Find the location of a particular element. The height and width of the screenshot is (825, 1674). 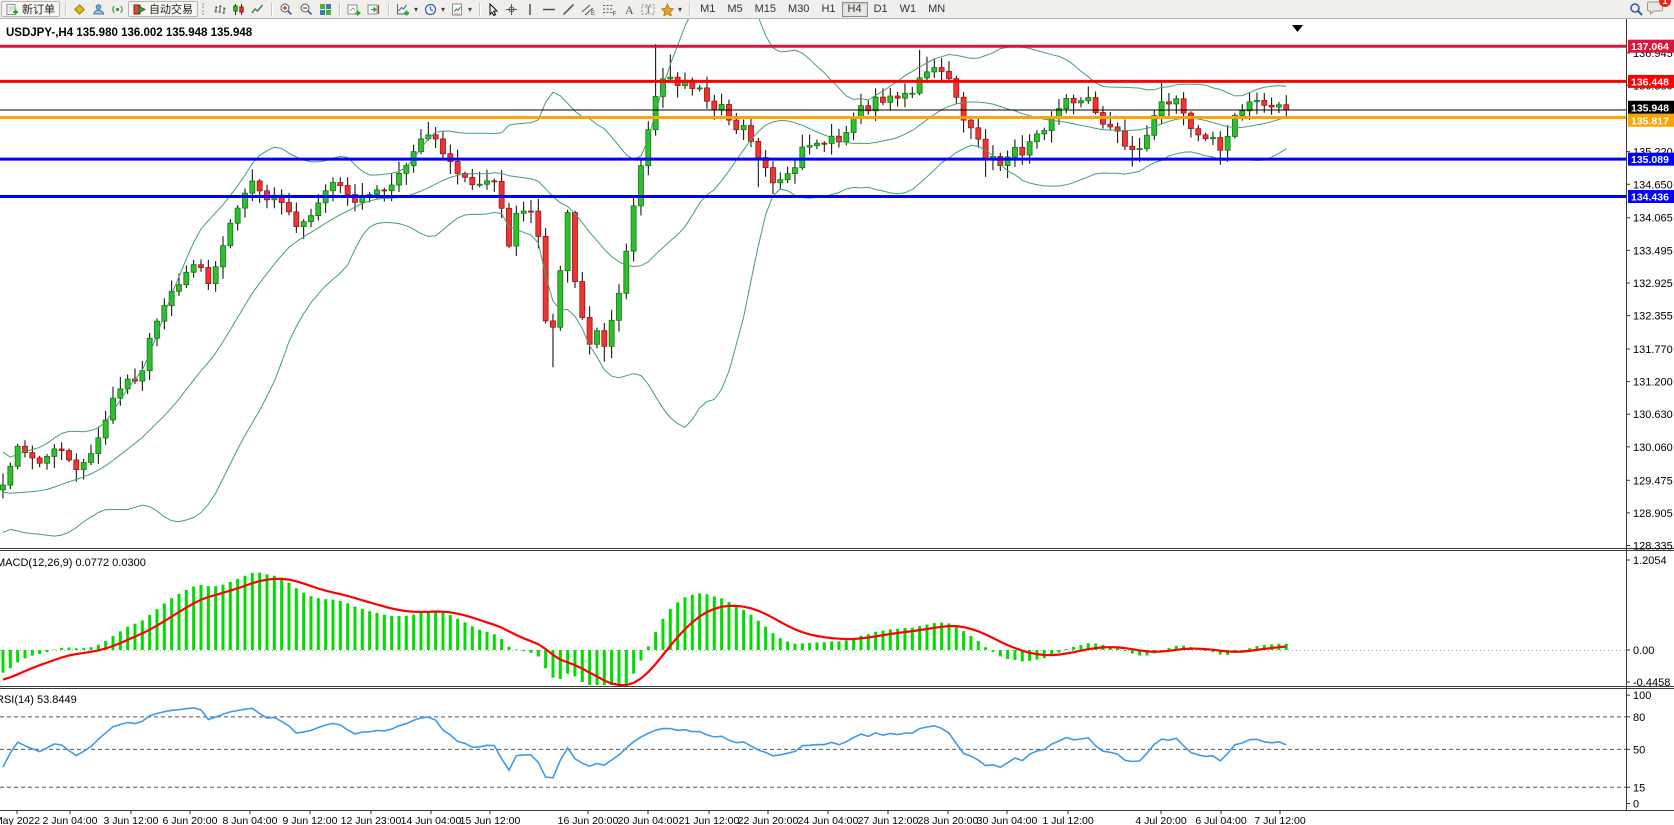

zoom-out-button is located at coordinates (306, 9).